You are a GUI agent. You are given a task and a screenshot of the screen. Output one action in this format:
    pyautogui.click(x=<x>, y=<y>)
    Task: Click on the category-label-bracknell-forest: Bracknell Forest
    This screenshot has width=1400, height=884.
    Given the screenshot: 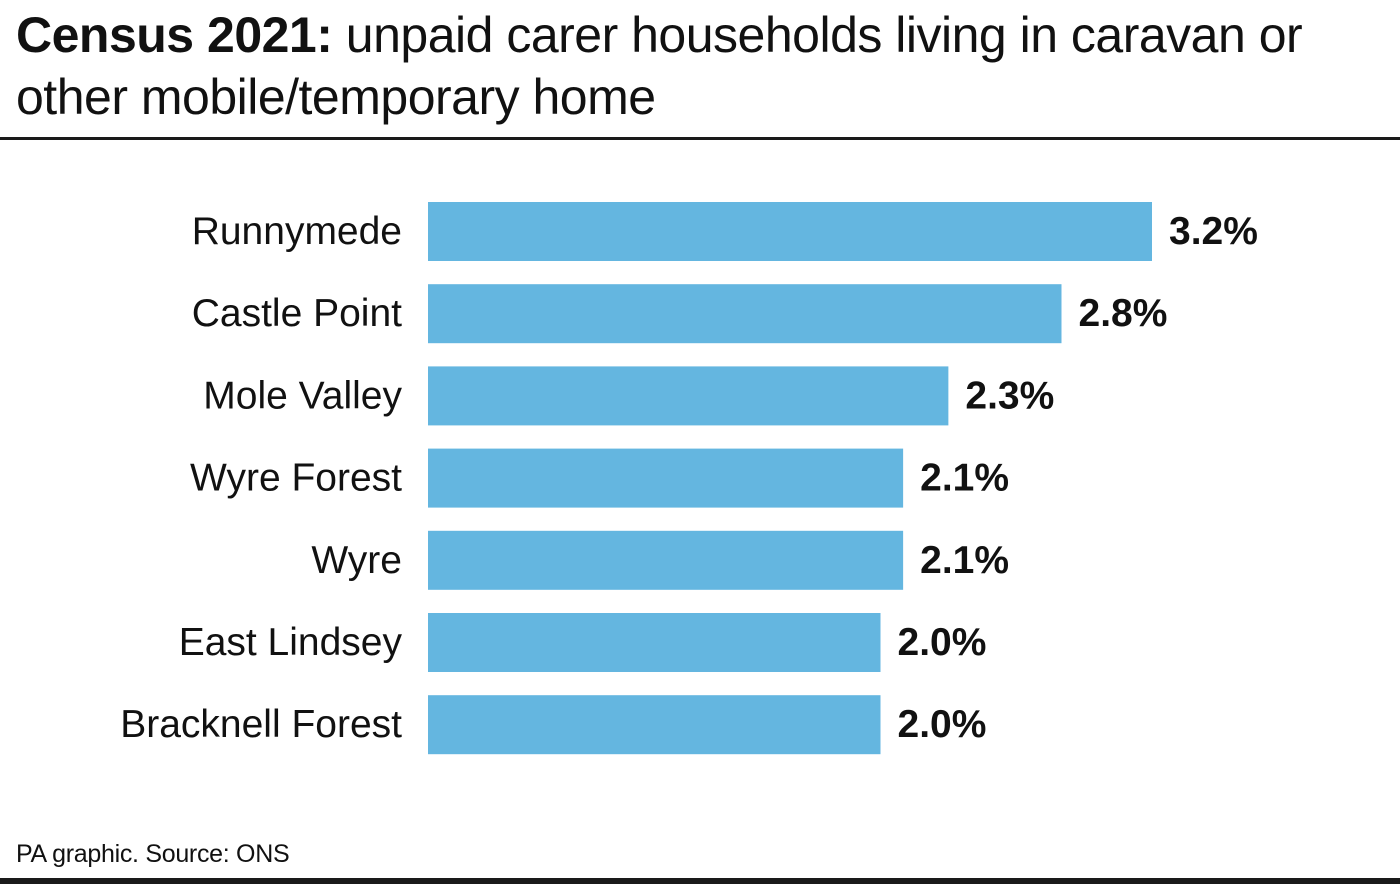 What is the action you would take?
    pyautogui.click(x=261, y=724)
    